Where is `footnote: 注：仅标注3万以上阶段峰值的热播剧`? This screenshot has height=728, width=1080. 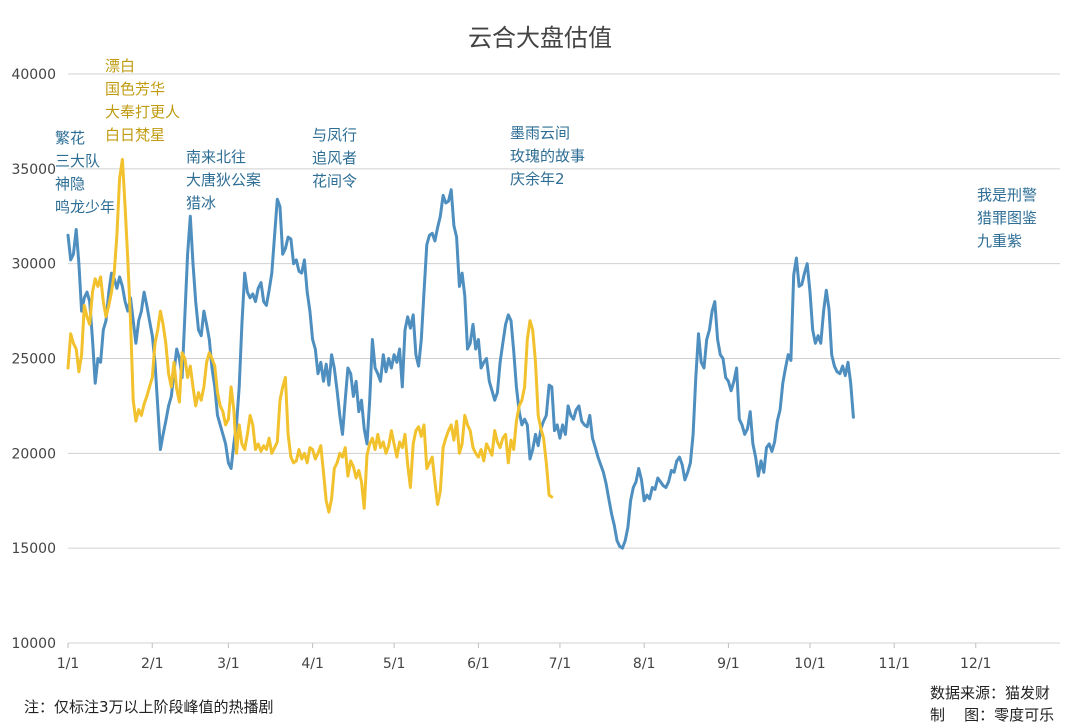
footnote: 注：仅标注3万以上阶段峰值的热播剧 is located at coordinates (149, 707).